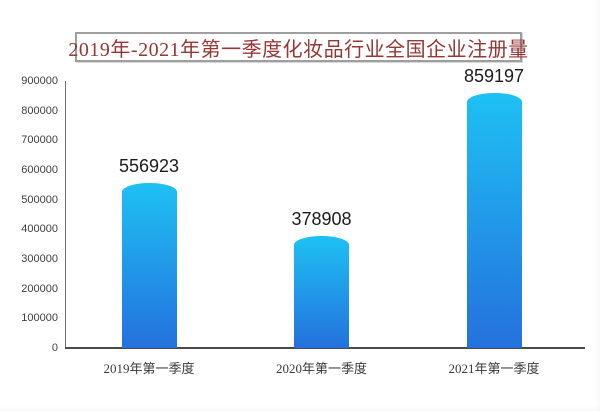  I want to click on y-tick-label: 100000, so click(39, 318).